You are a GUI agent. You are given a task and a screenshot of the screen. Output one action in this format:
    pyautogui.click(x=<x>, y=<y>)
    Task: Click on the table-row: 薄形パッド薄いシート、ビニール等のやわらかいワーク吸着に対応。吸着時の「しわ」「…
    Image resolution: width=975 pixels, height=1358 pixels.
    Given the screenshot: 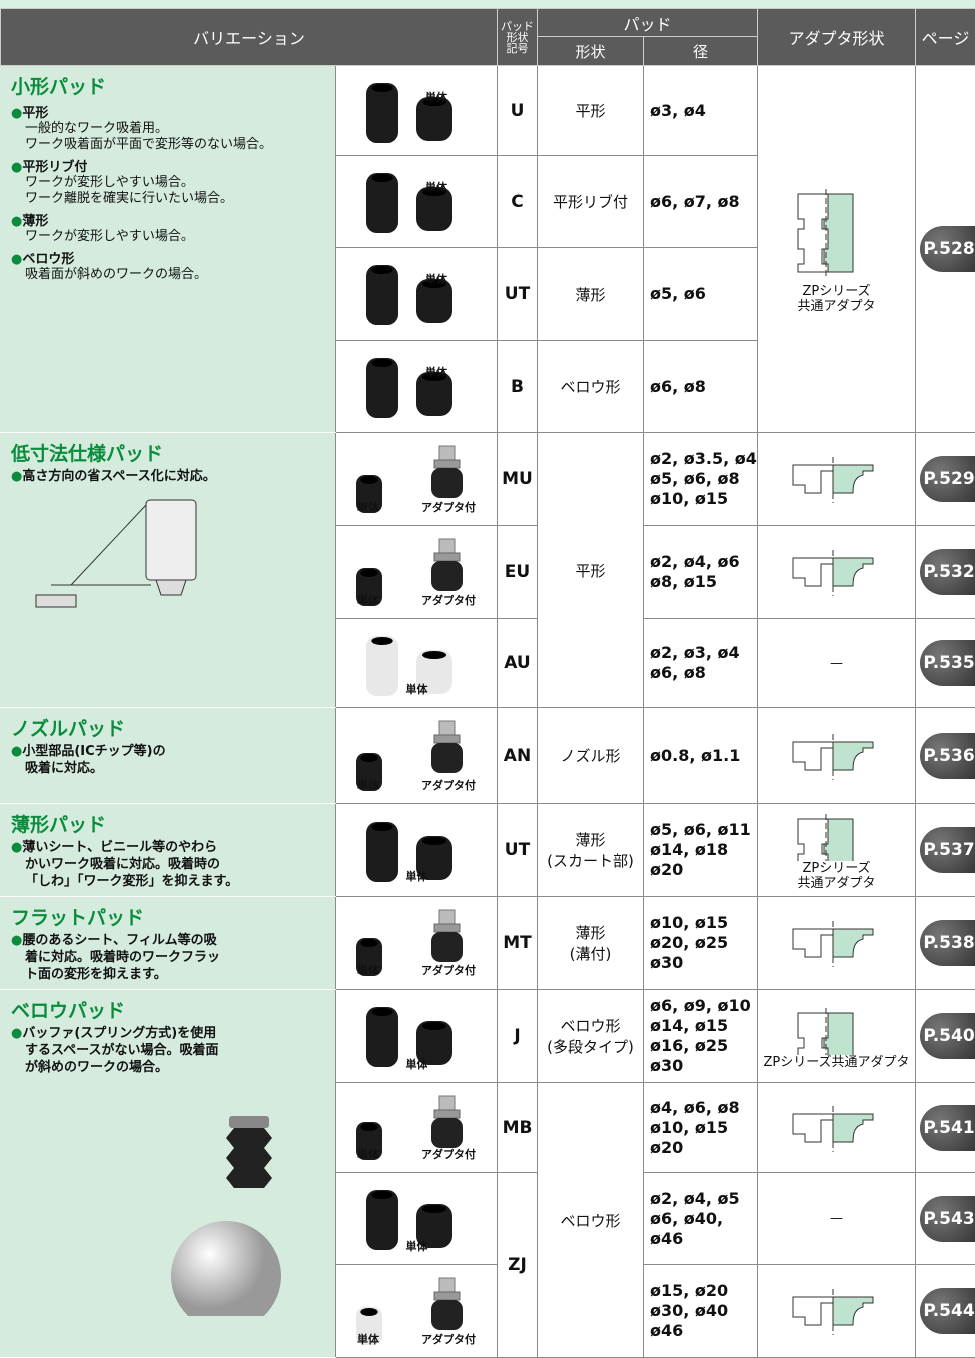 What is the action you would take?
    pyautogui.click(x=488, y=850)
    